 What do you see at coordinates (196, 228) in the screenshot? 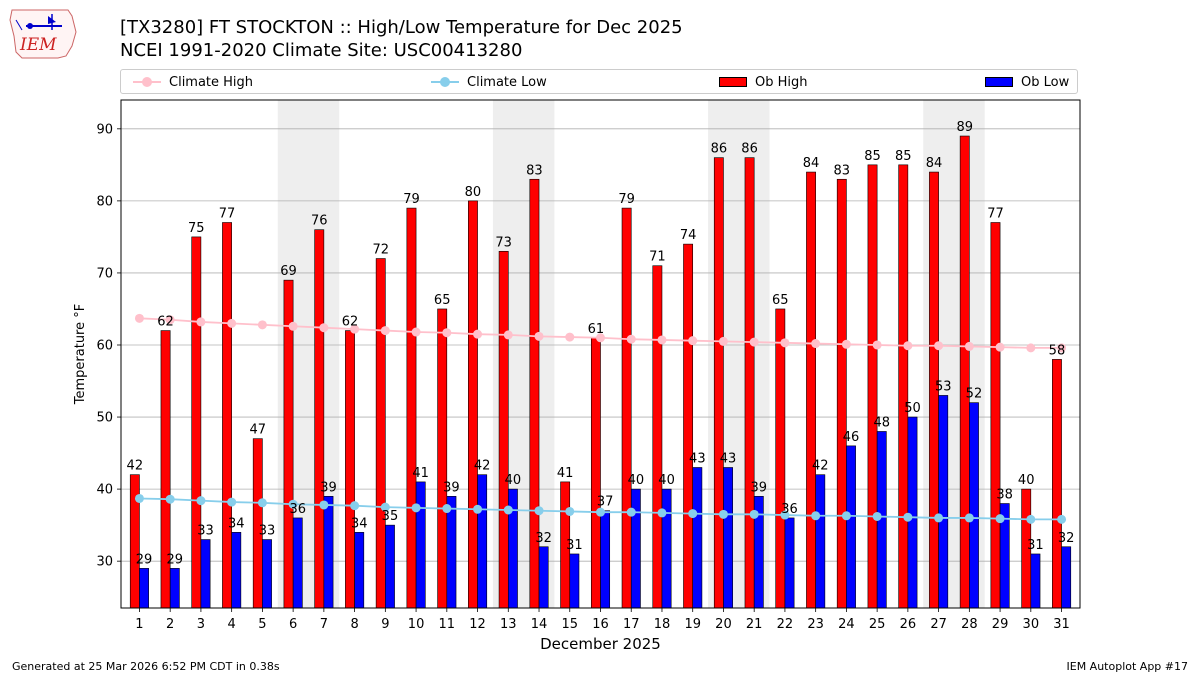
I see `data-label-ob-high: 75` at bounding box center [196, 228].